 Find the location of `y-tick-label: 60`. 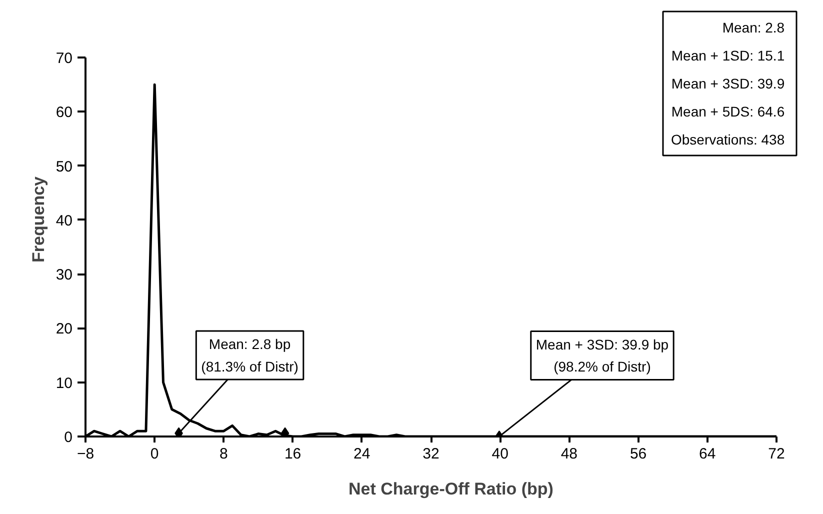

y-tick-label: 60 is located at coordinates (64, 113).